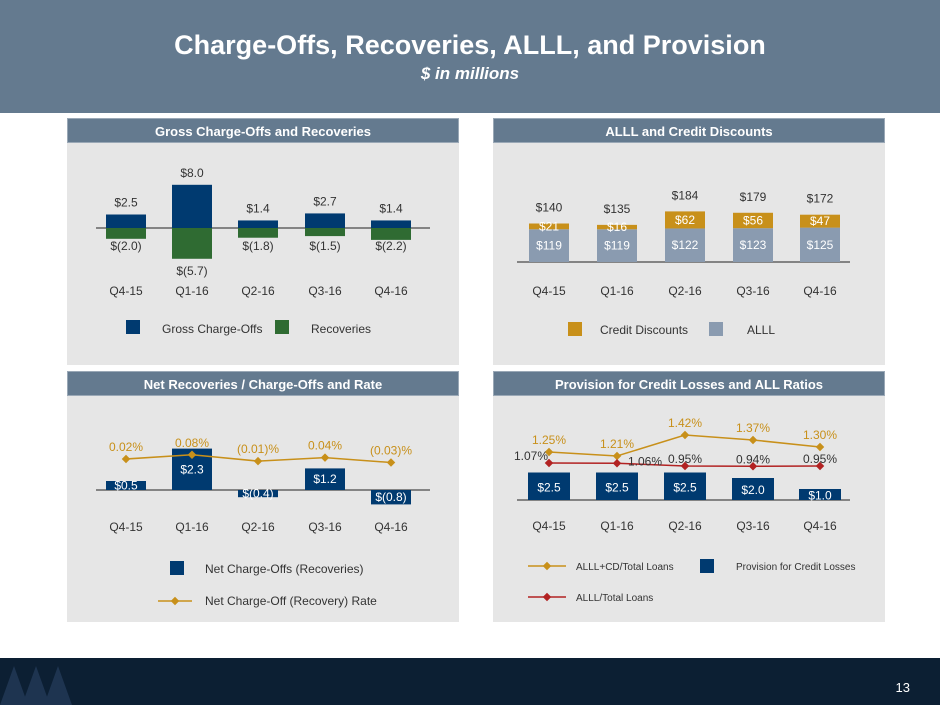 The height and width of the screenshot is (705, 940). I want to click on legend-label-provision: Provision for Credit Losses, so click(796, 567).